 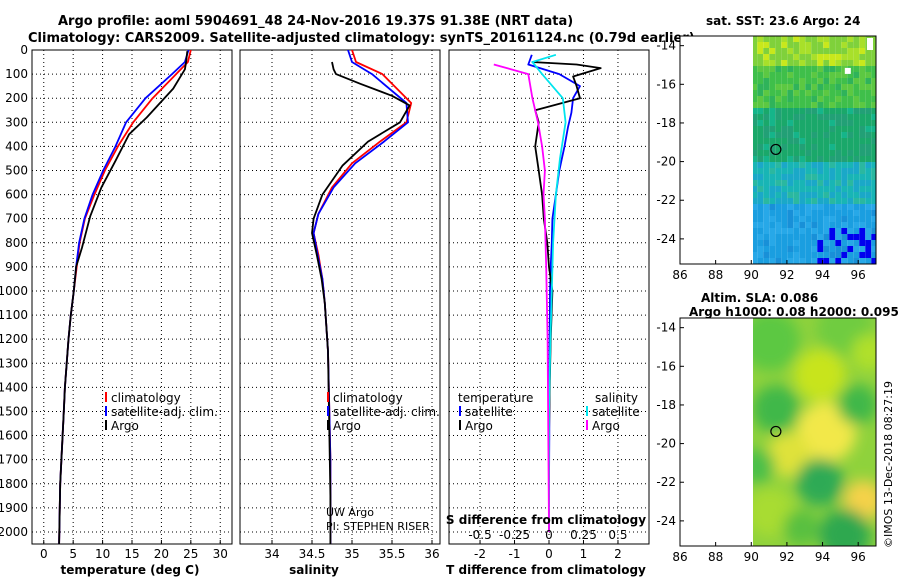 I want to click on x-tick-label: 0, so click(x=44, y=554).